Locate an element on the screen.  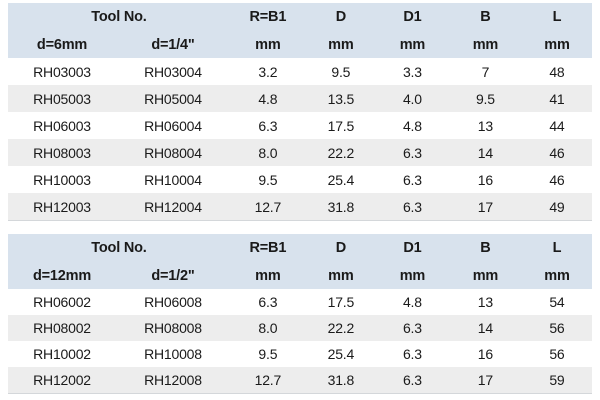
table-cell: RH06003 is located at coordinates (62, 125).